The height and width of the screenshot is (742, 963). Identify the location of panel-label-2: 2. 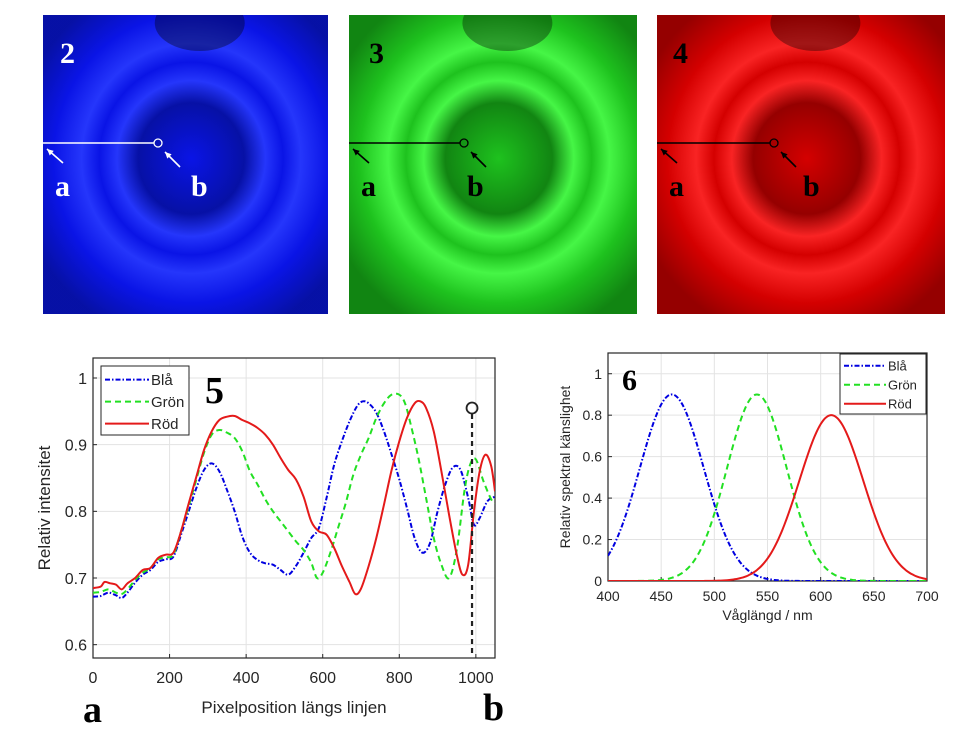
(67, 53).